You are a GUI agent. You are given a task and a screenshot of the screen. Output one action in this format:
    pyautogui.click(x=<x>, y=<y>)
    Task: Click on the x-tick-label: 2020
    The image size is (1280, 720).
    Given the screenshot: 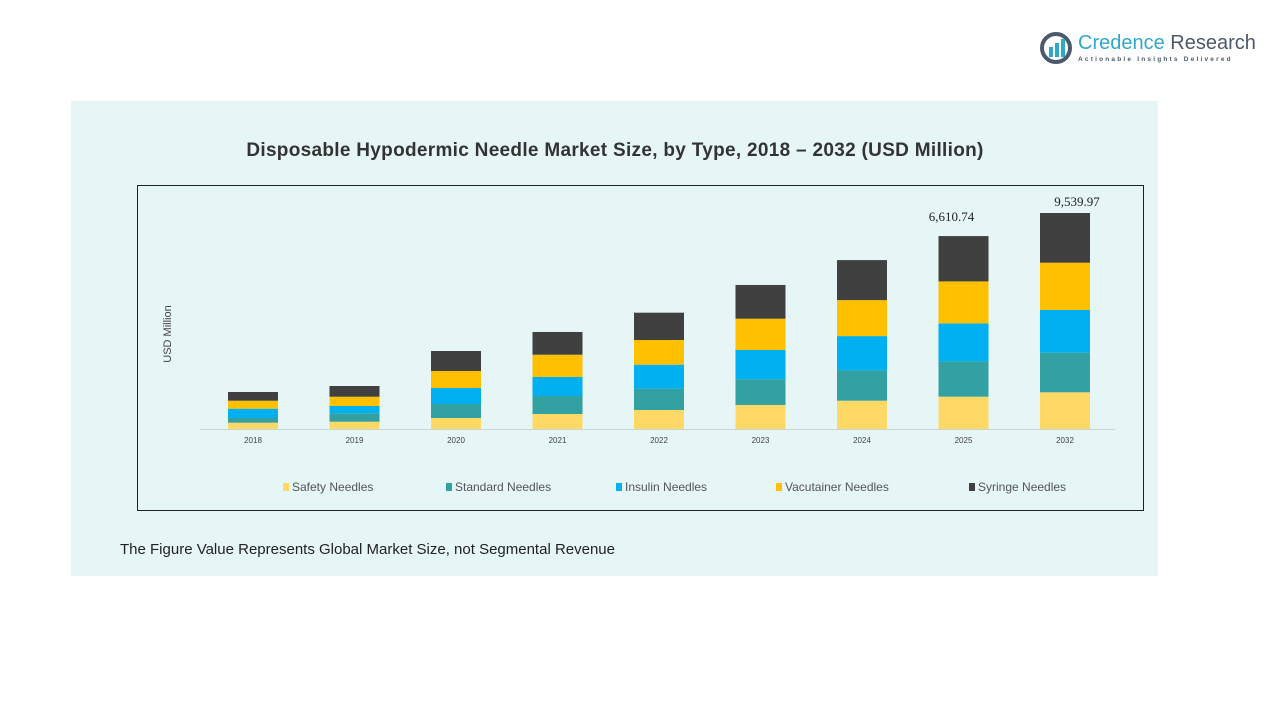 What is the action you would take?
    pyautogui.click(x=456, y=440)
    